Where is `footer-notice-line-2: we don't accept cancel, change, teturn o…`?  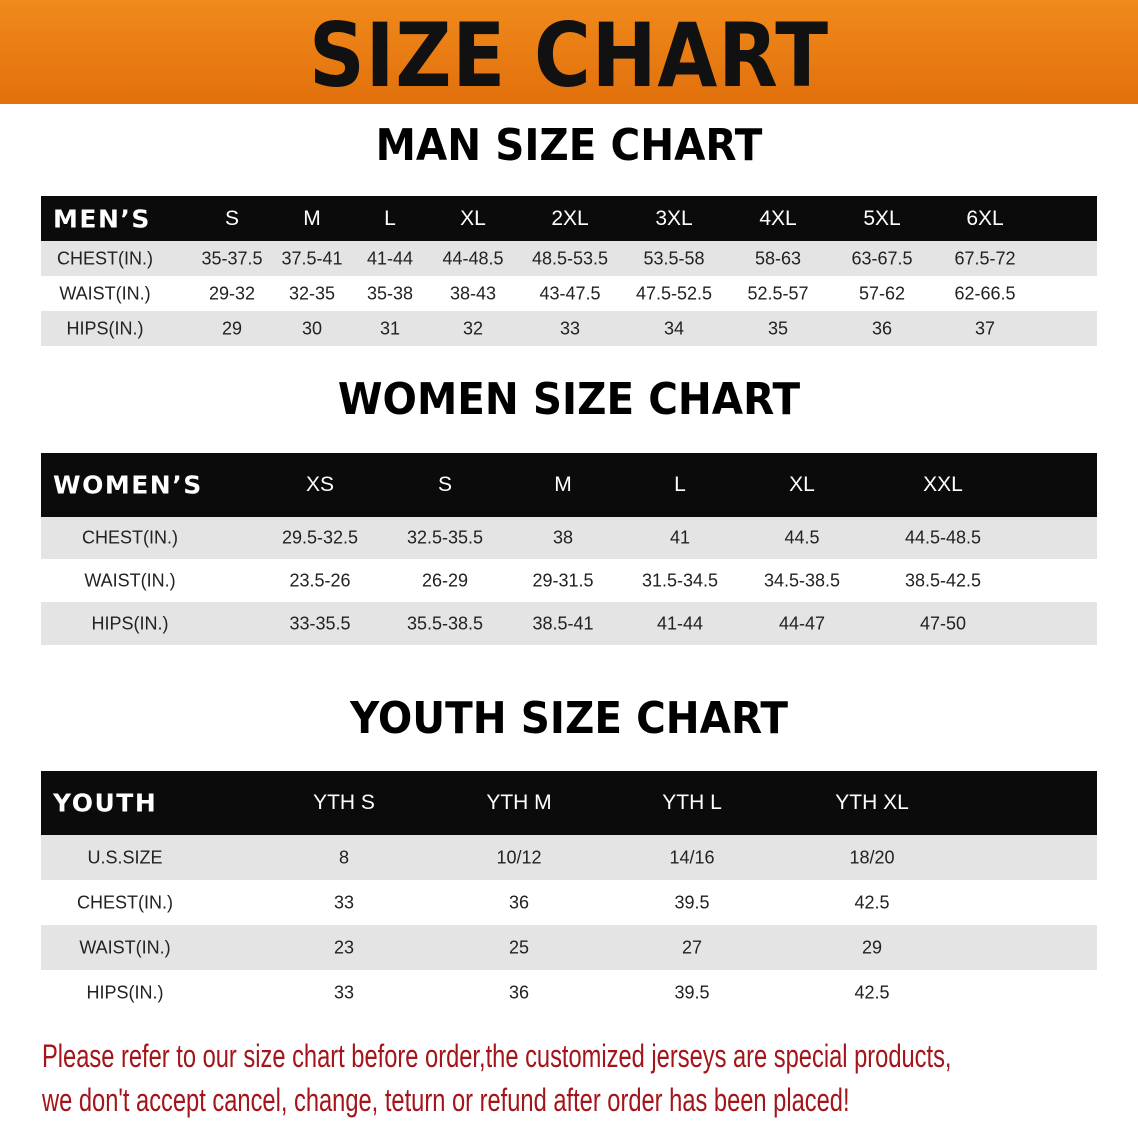
footer-notice-line-2: we don't accept cancel, change, teturn o… is located at coordinates (446, 1100).